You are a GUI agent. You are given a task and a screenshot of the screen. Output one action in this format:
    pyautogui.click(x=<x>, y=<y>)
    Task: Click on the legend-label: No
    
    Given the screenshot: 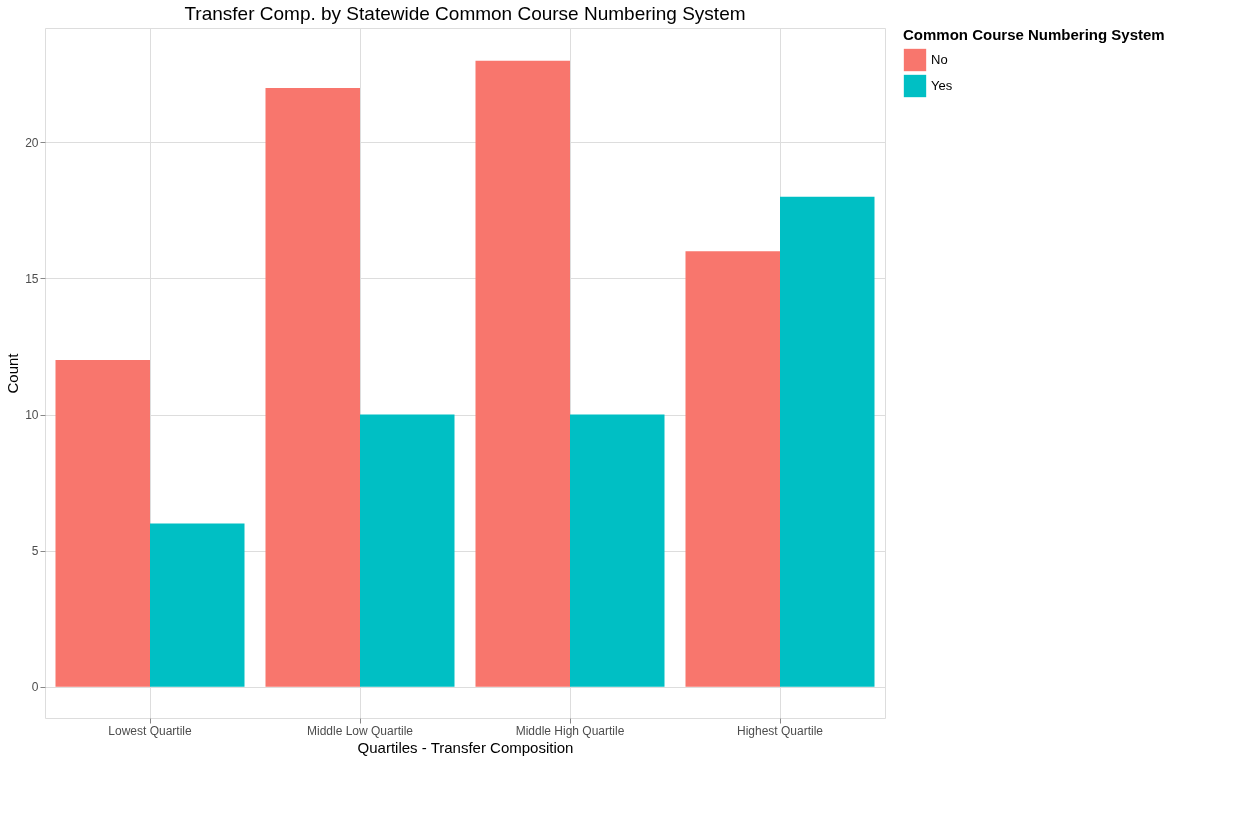 What is the action you would take?
    pyautogui.click(x=939, y=59)
    